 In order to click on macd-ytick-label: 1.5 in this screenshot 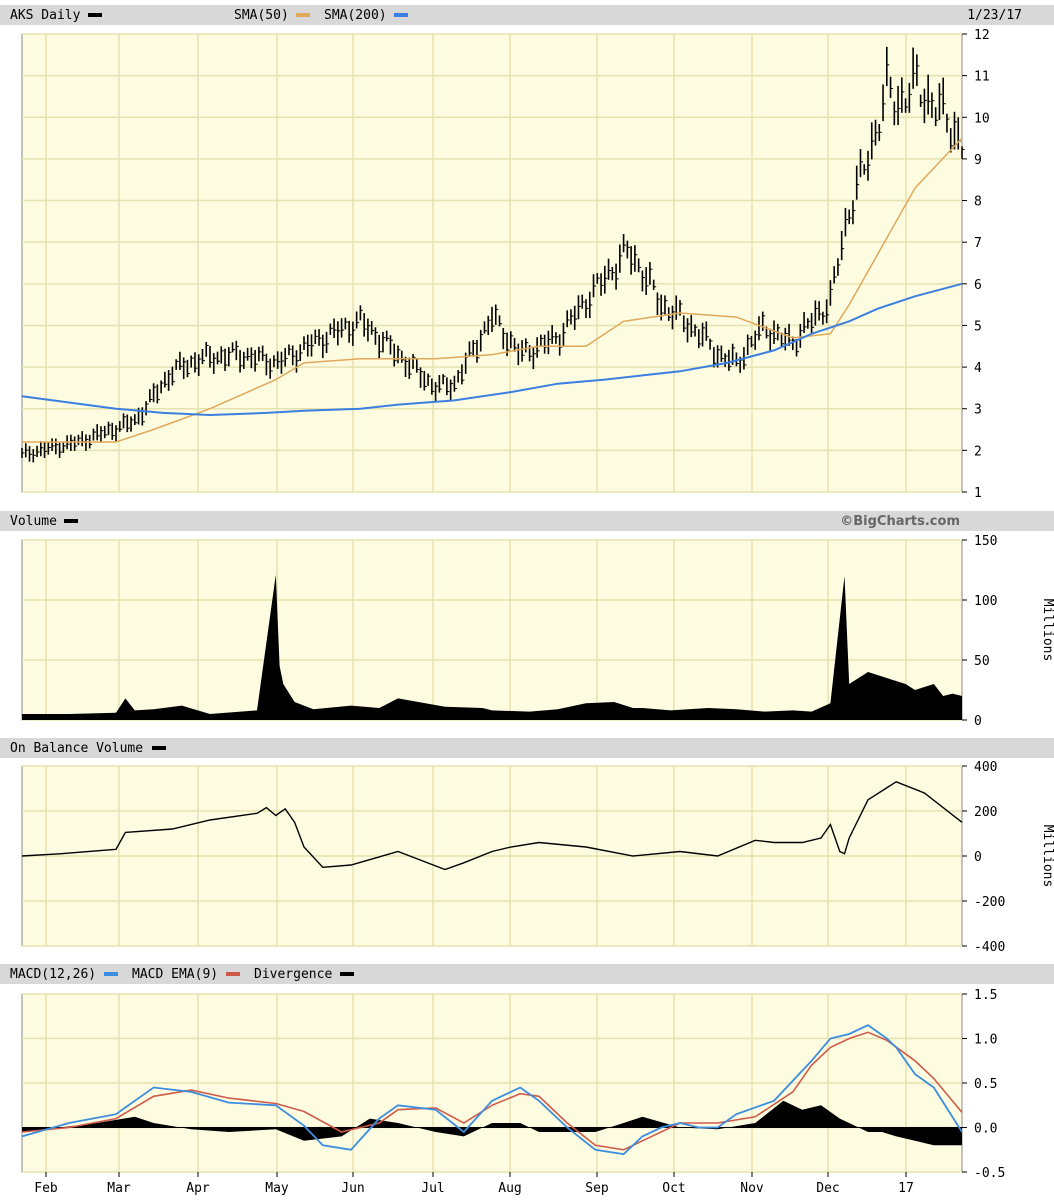, I will do `click(985, 995)`.